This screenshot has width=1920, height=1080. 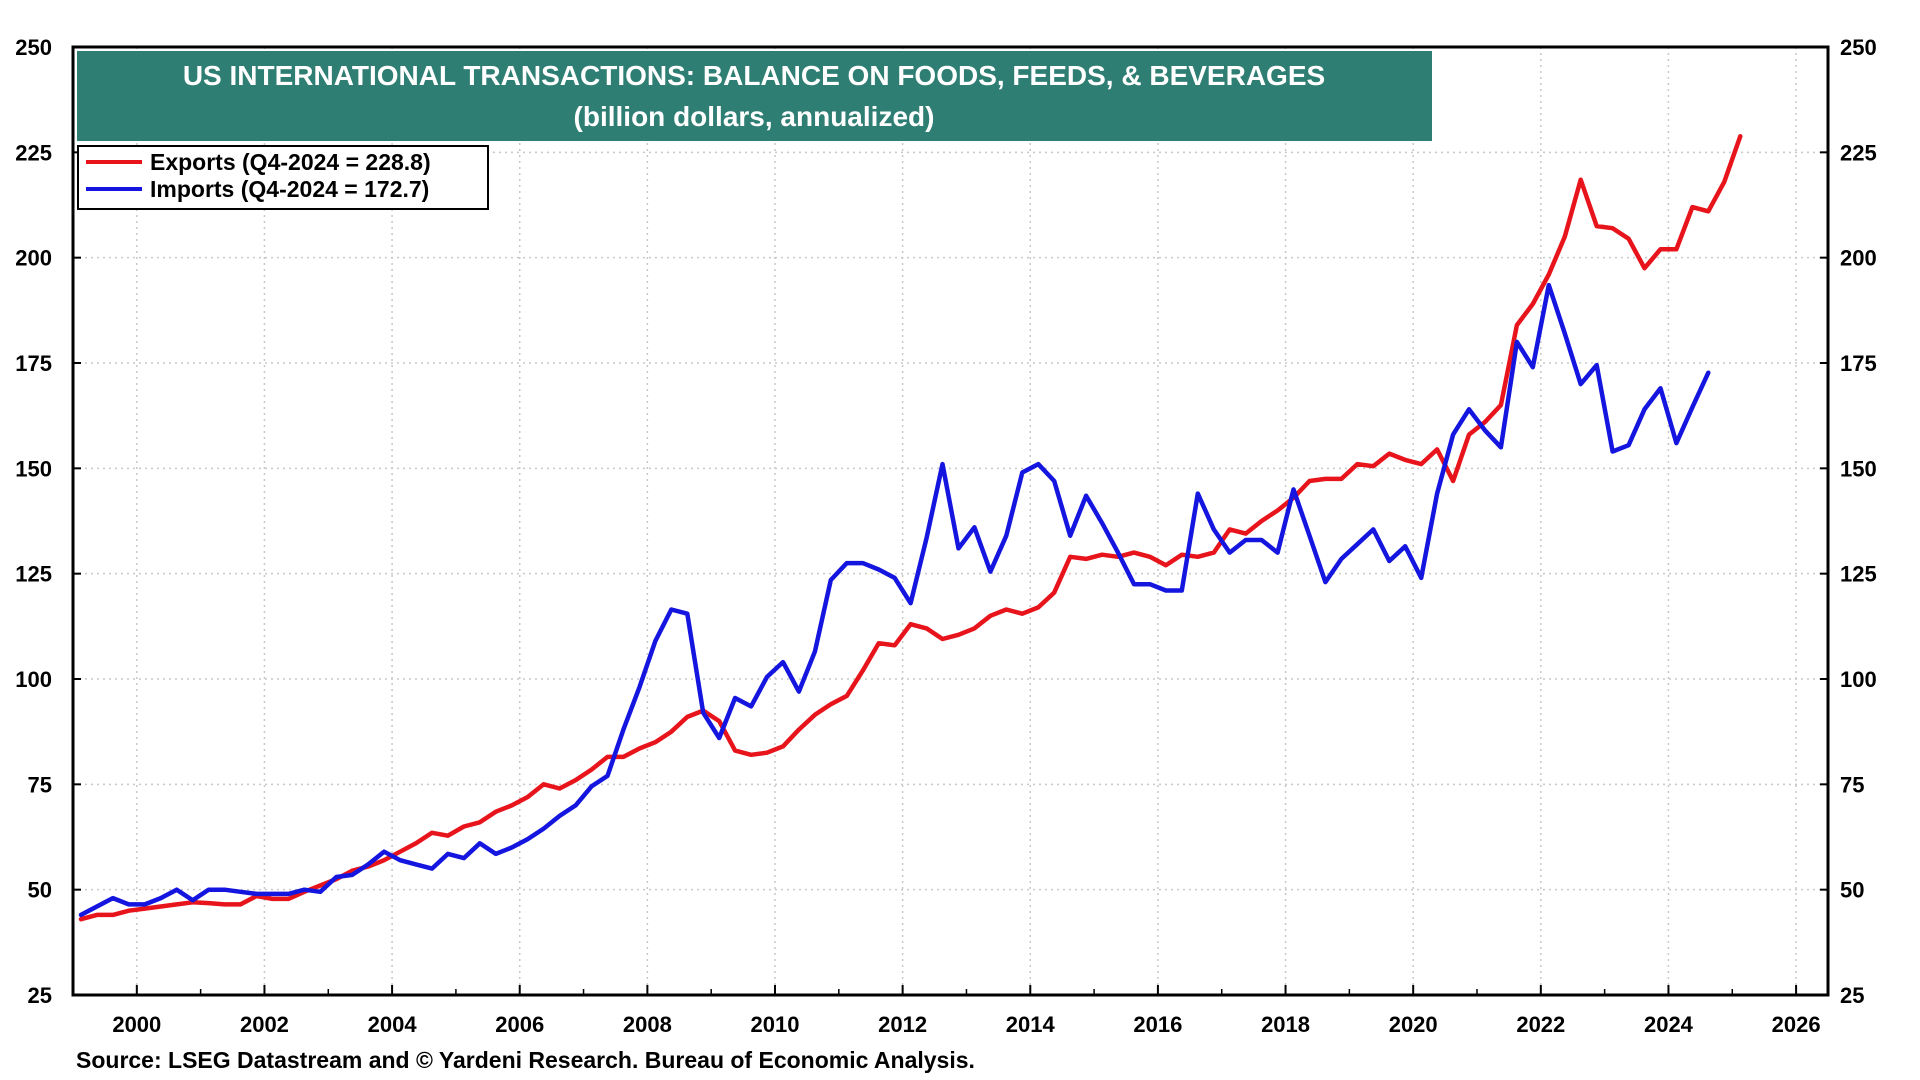 I want to click on y-tick-label-left: 200, so click(x=33, y=258).